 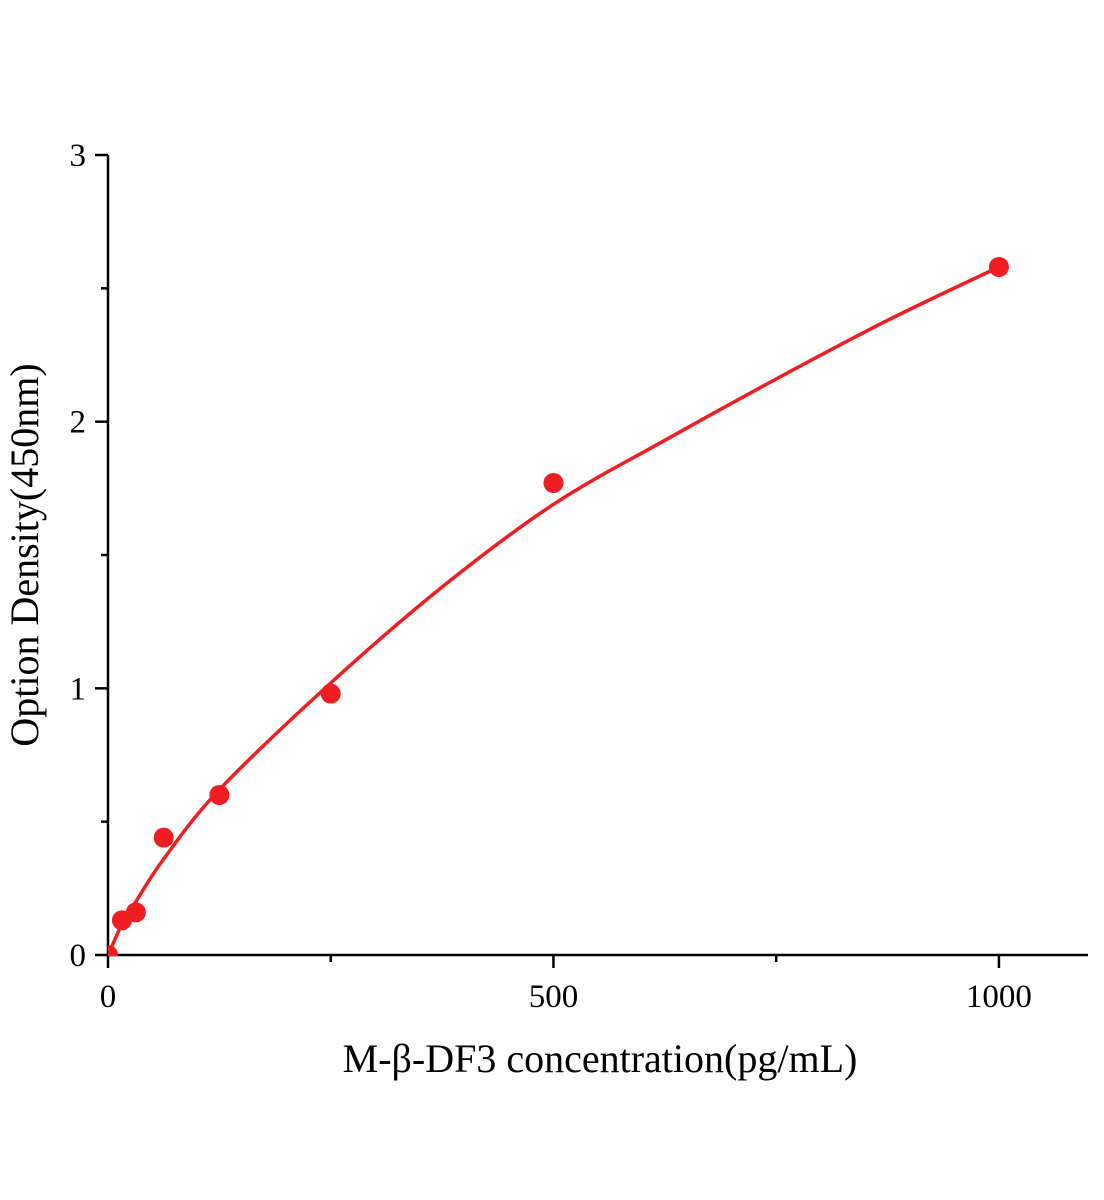 What do you see at coordinates (600, 1058) in the screenshot?
I see `x-axis-label: M-β-DF3 concentration(pg/mL)` at bounding box center [600, 1058].